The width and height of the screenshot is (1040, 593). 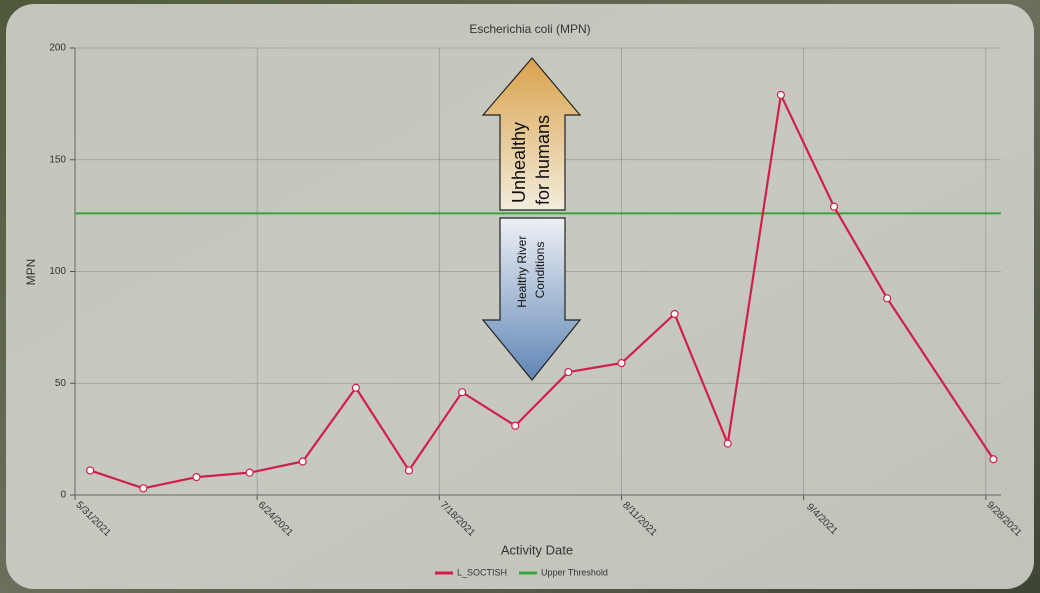 What do you see at coordinates (531, 269) in the screenshot?
I see `annotation: Healthy River Conditions` at bounding box center [531, 269].